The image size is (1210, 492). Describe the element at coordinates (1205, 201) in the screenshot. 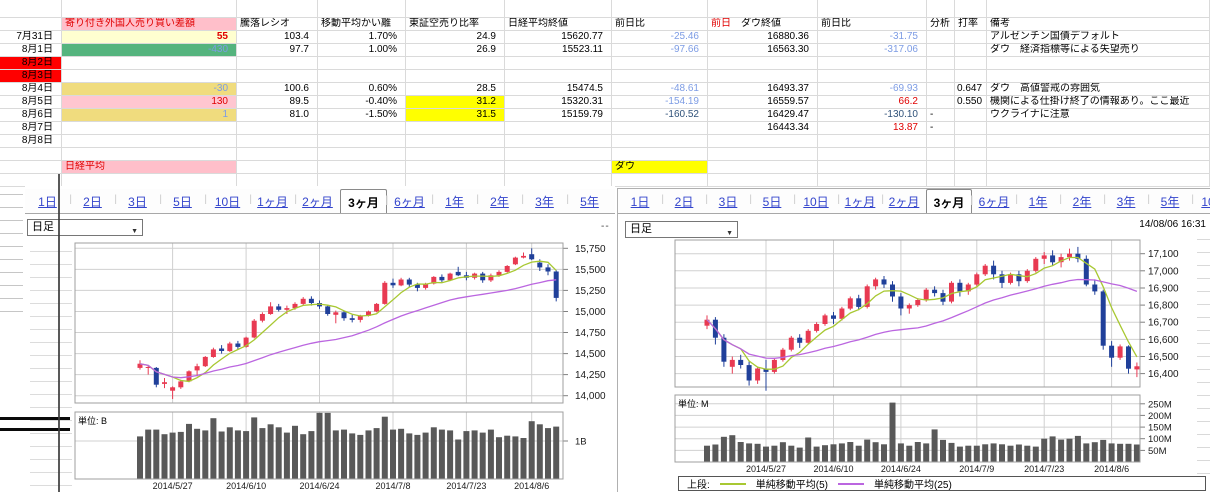

I see `dow-tab-10年: 10年` at that location.